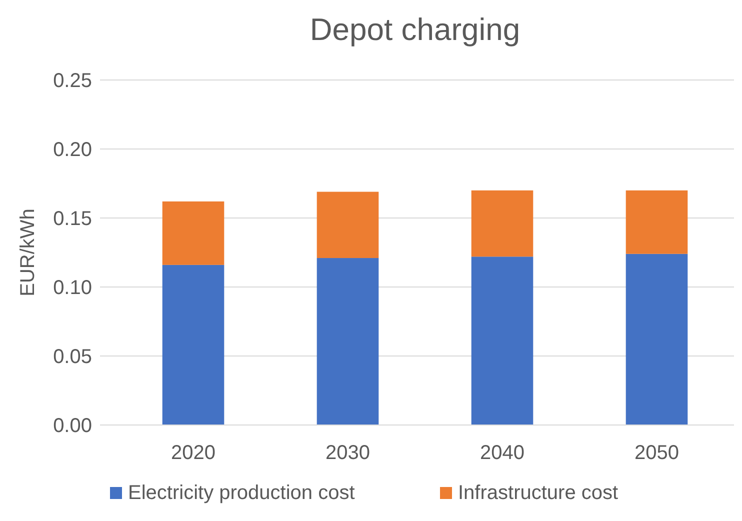 The width and height of the screenshot is (742, 521). I want to click on legend-label: Infrastructure cost, so click(538, 493).